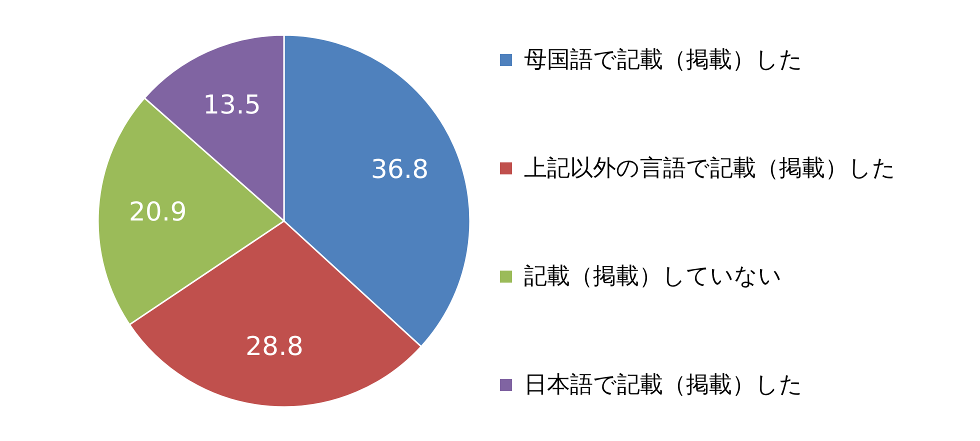 The image size is (980, 441). I want to click on data-label: 20.9, so click(157, 213).